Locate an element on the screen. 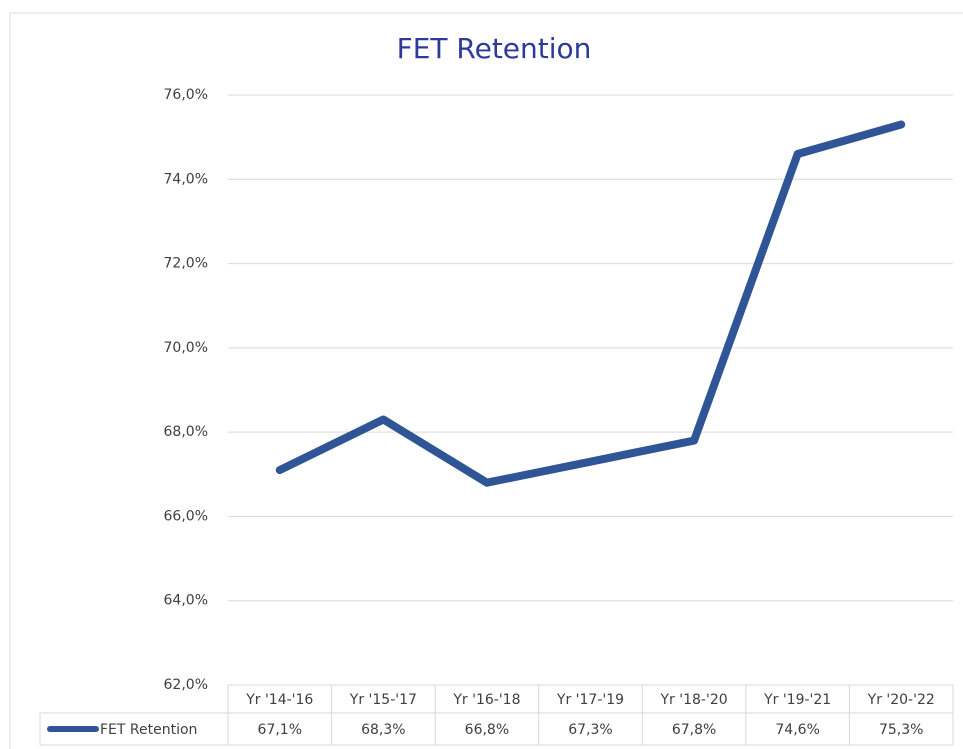 The image size is (963, 749). data-label: 68,3% is located at coordinates (383, 730).